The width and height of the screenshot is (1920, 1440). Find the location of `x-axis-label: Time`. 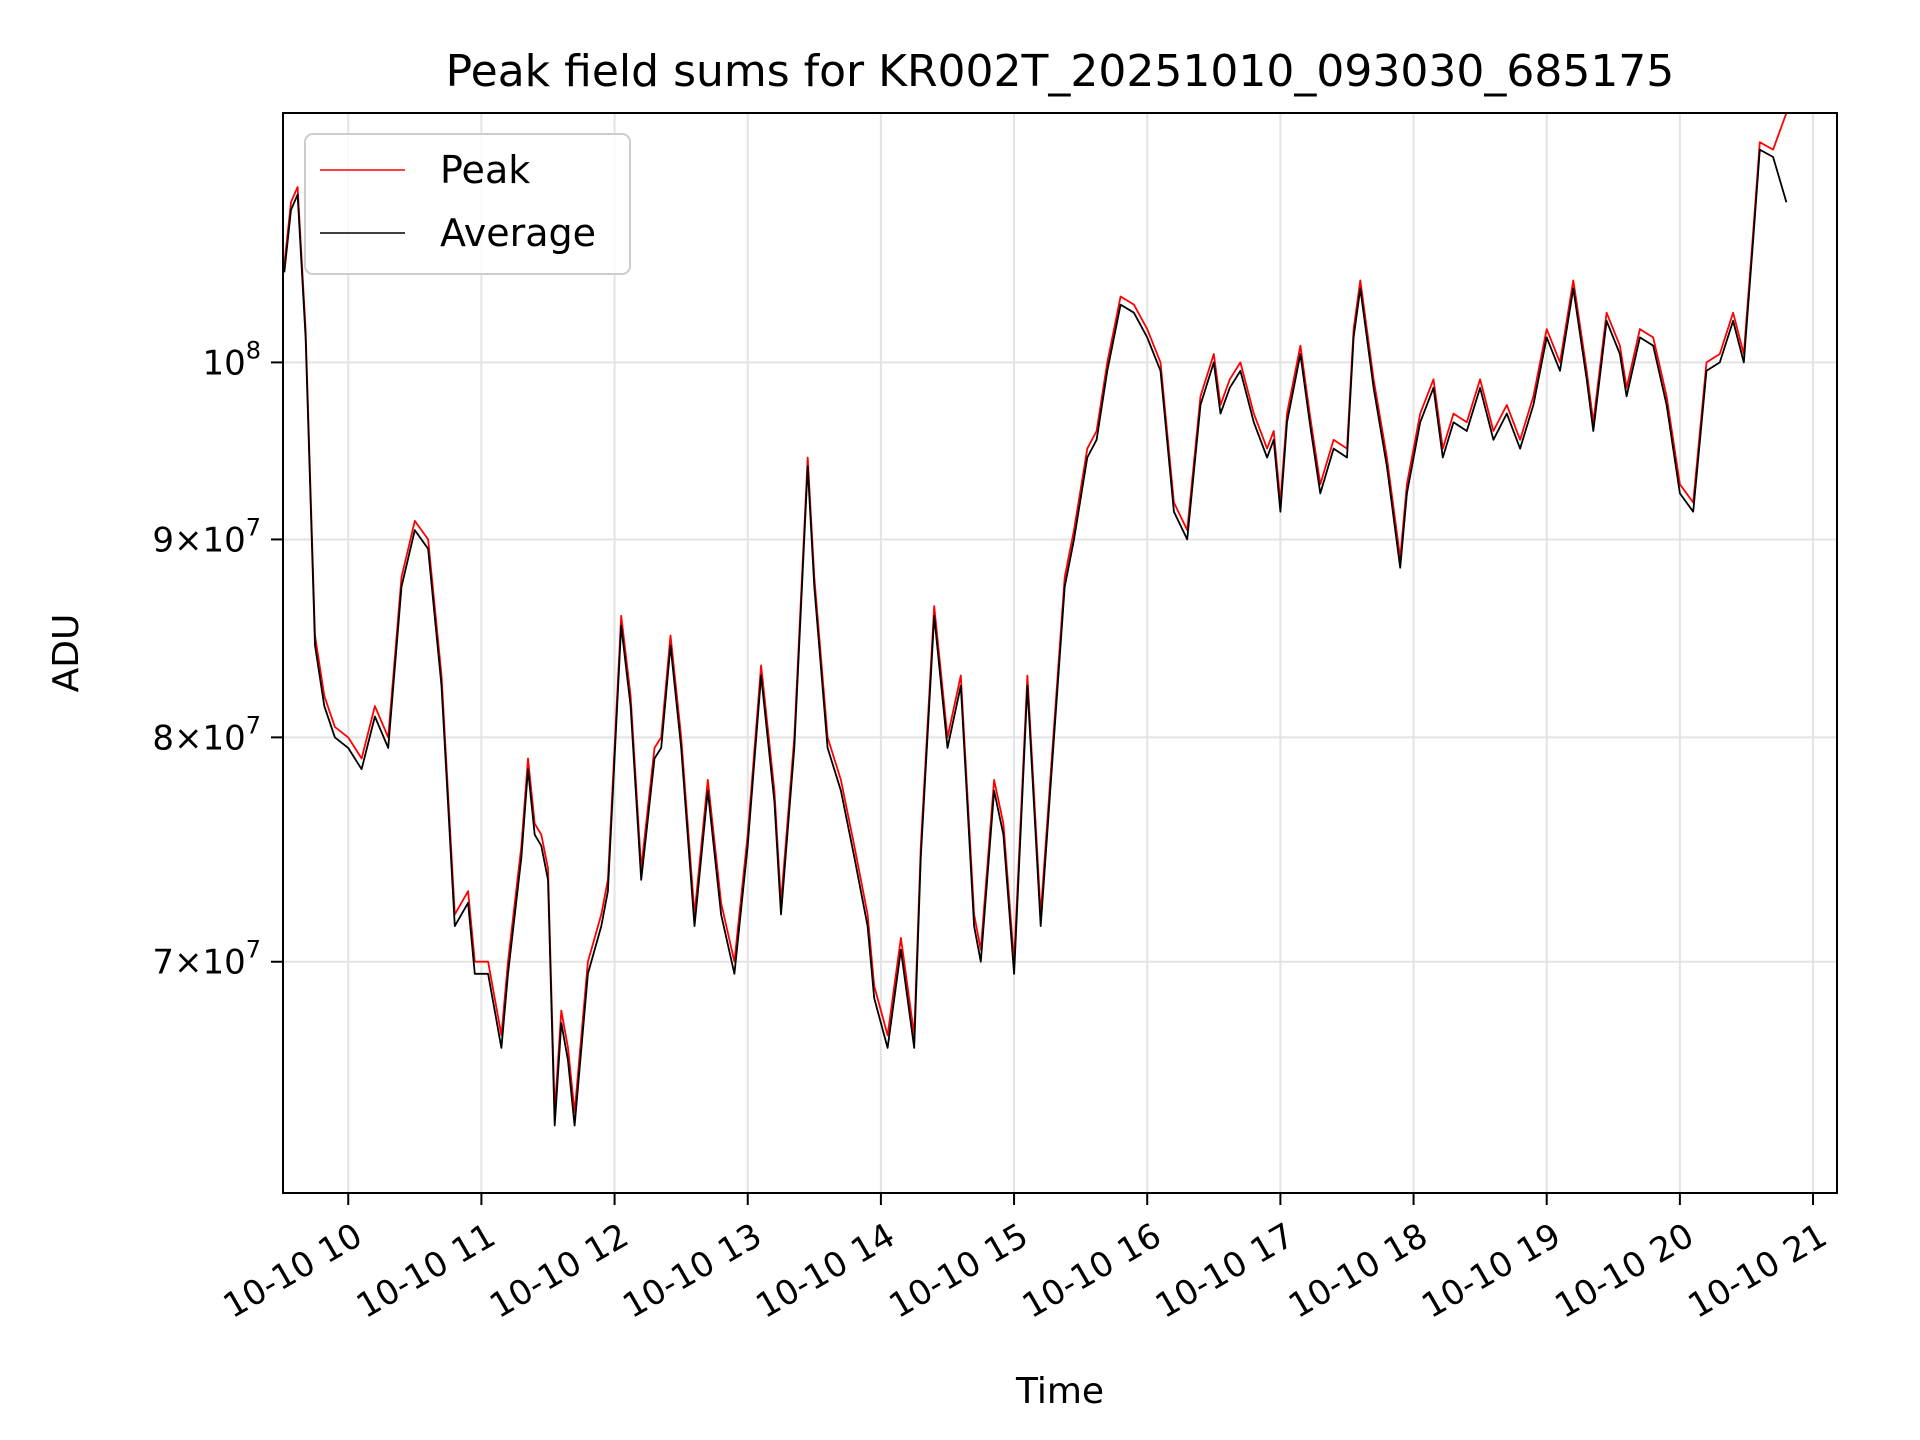

x-axis-label: Time is located at coordinates (1059, 1391).